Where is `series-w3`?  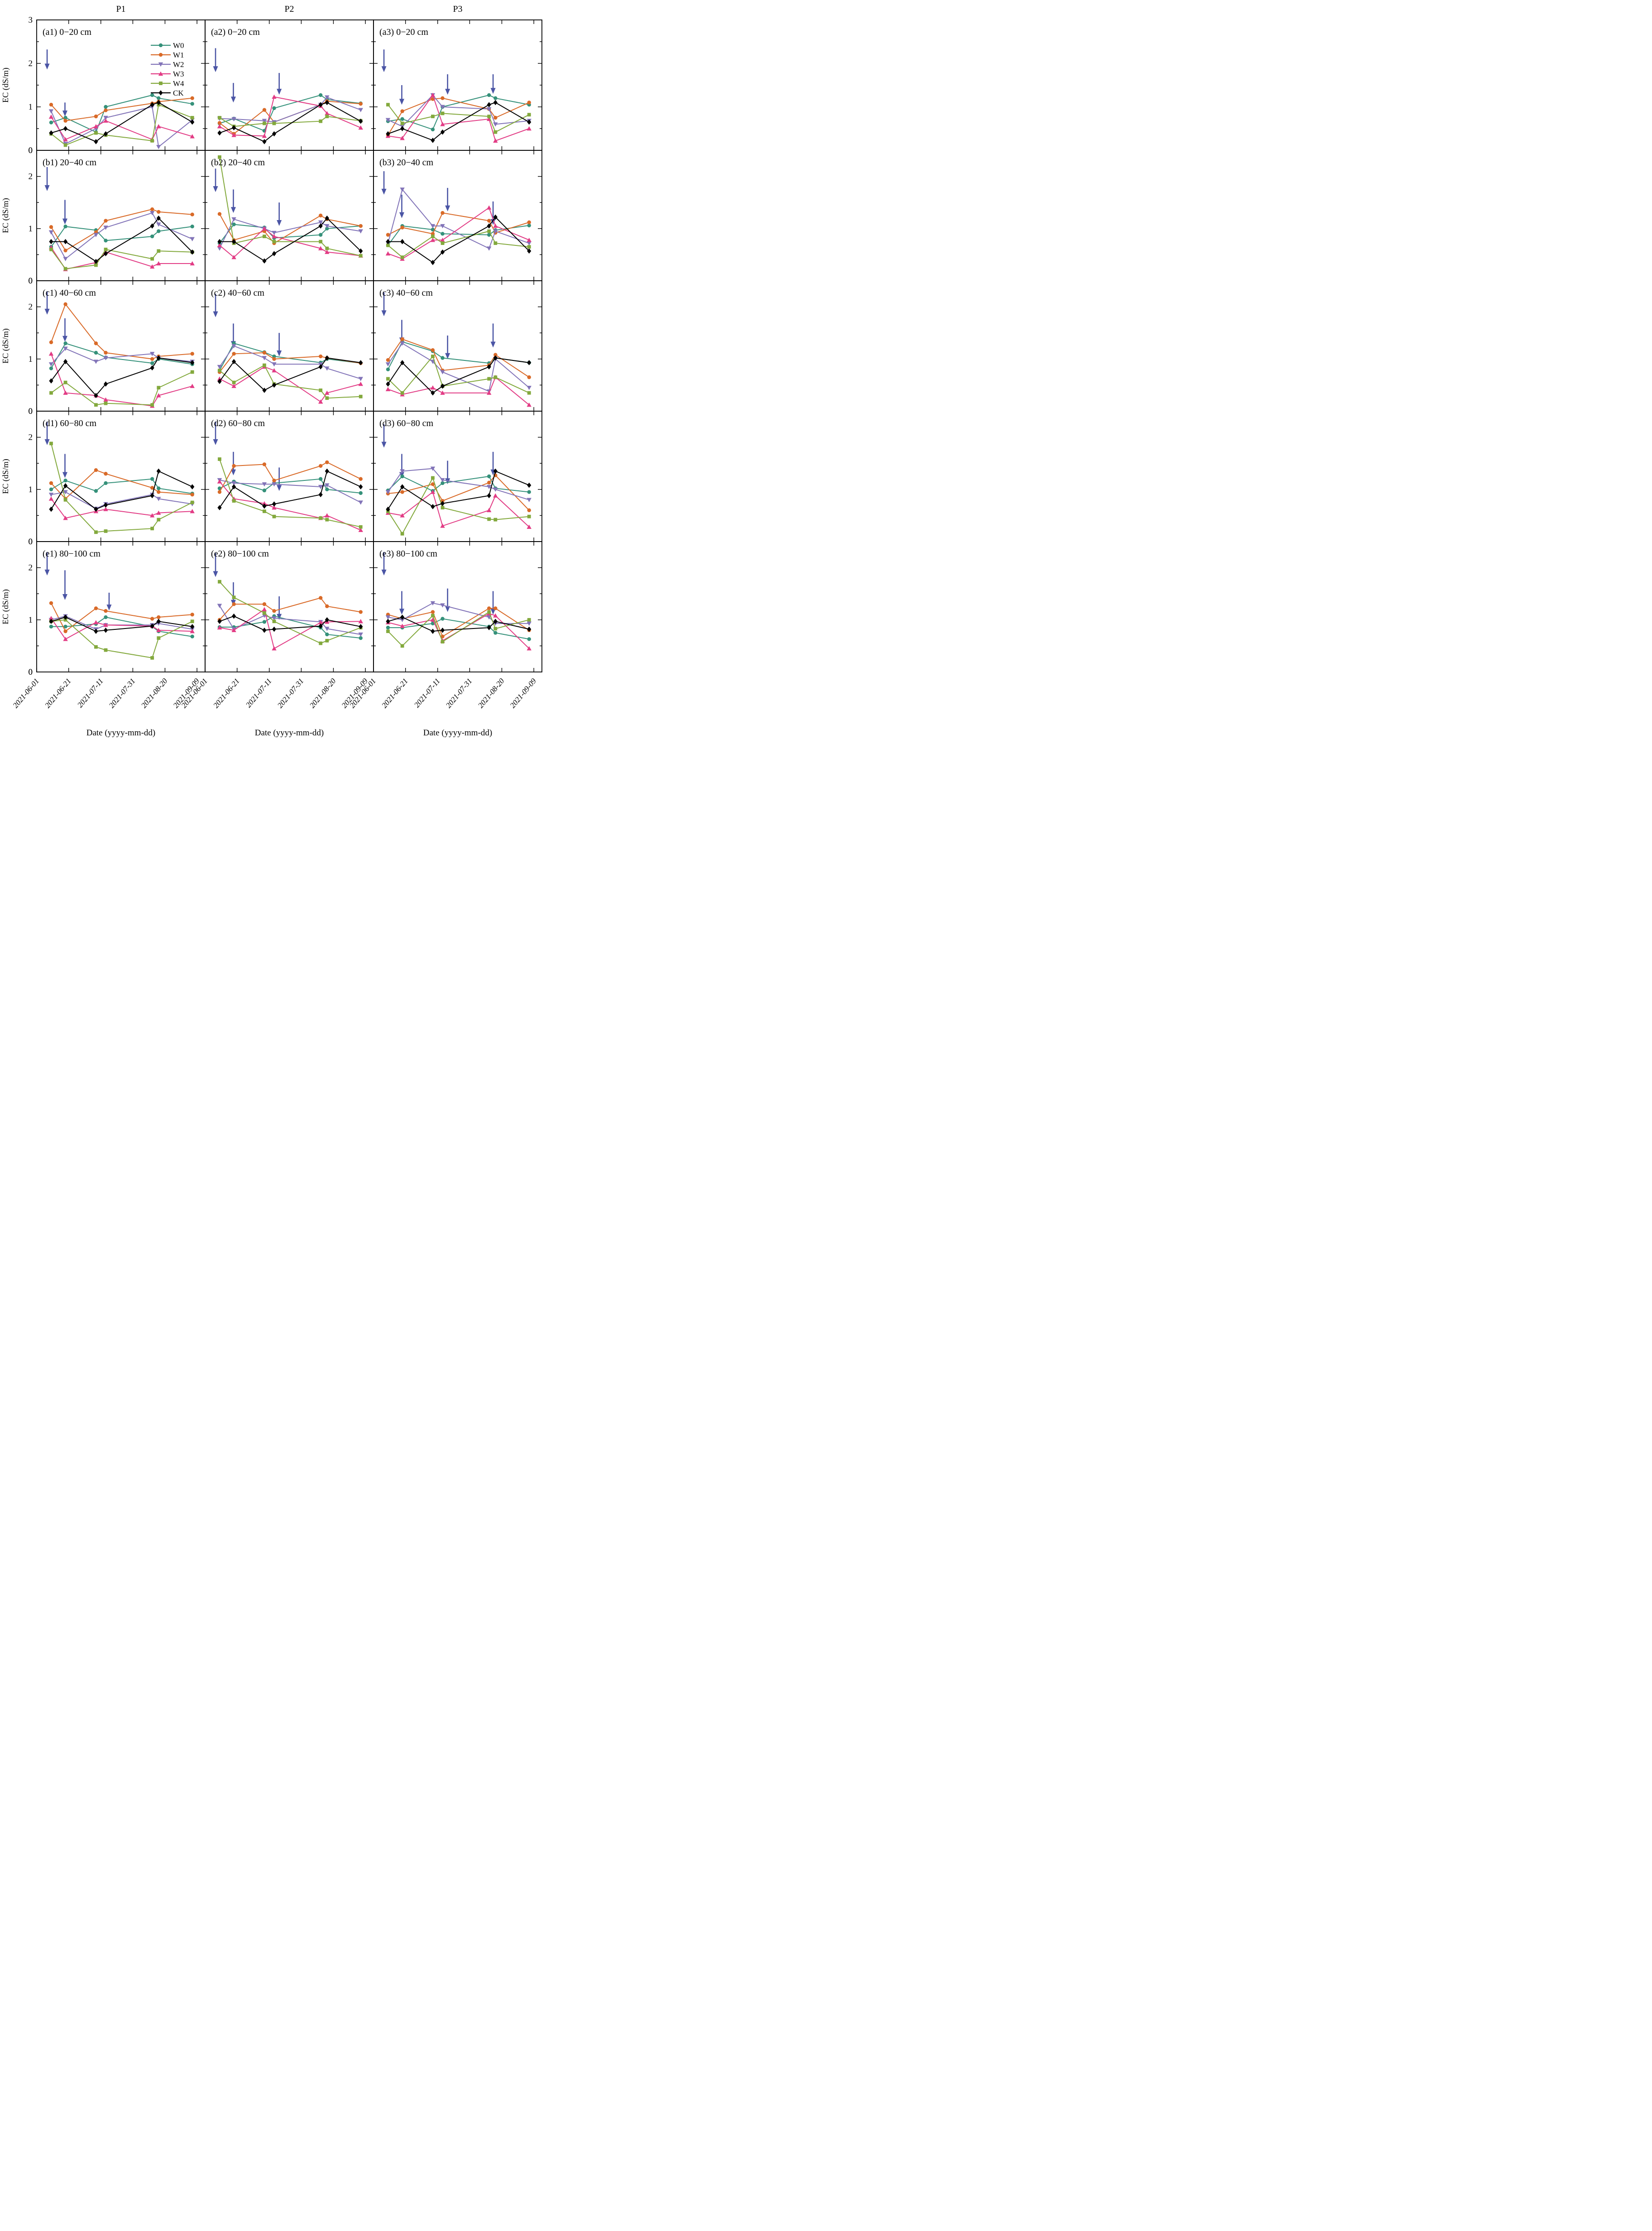
series-w3 is located at coordinates (121, 629).